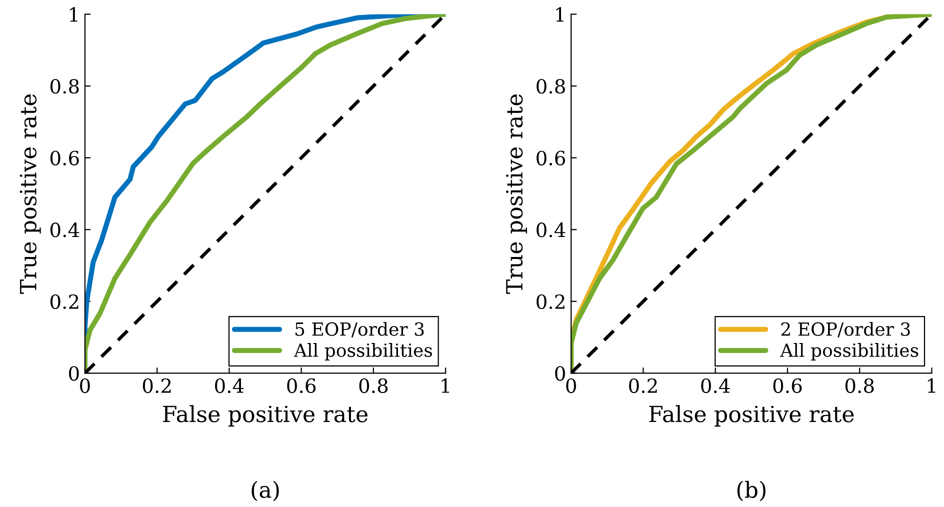  I want to click on legend-label: 2 EOP/order 3, so click(845, 330).